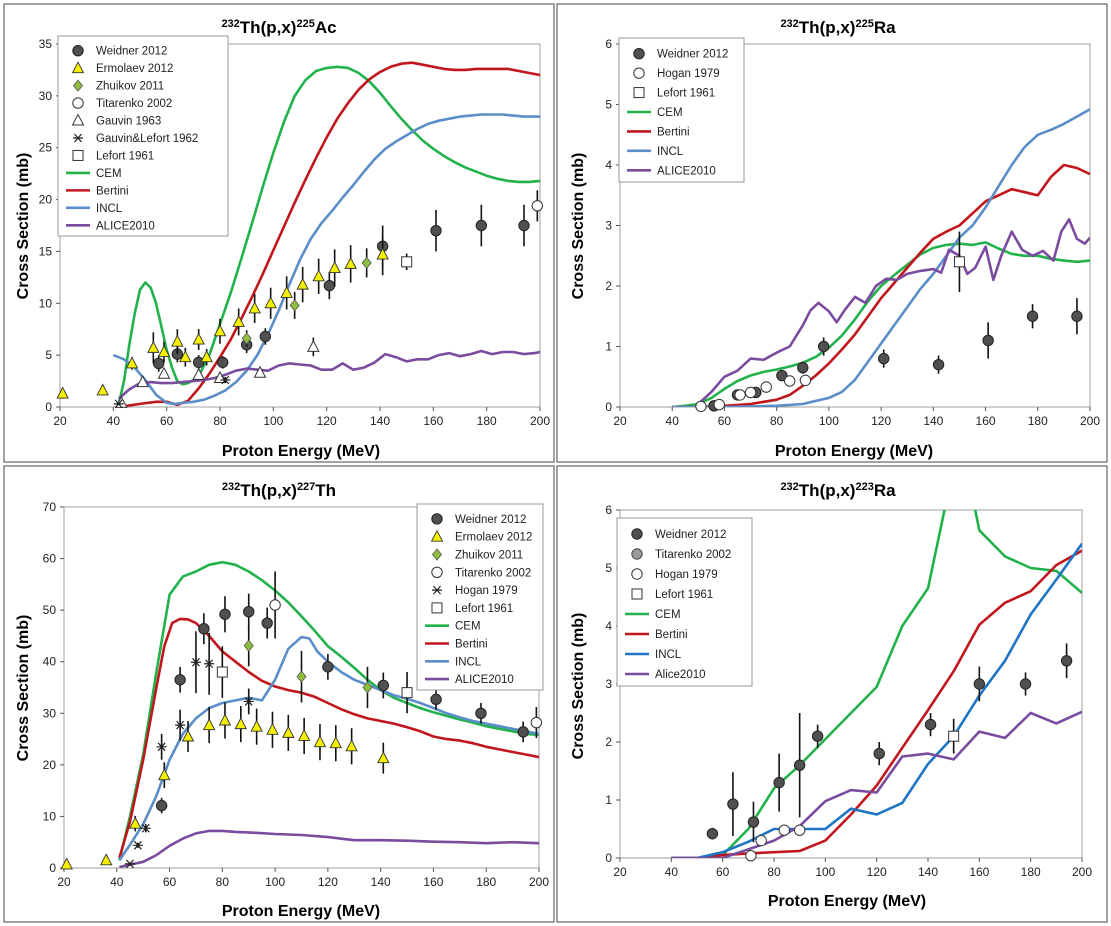 Image resolution: width=1111 pixels, height=926 pixels. What do you see at coordinates (670, 113) in the screenshot?
I see `legend-label: CEM` at bounding box center [670, 113].